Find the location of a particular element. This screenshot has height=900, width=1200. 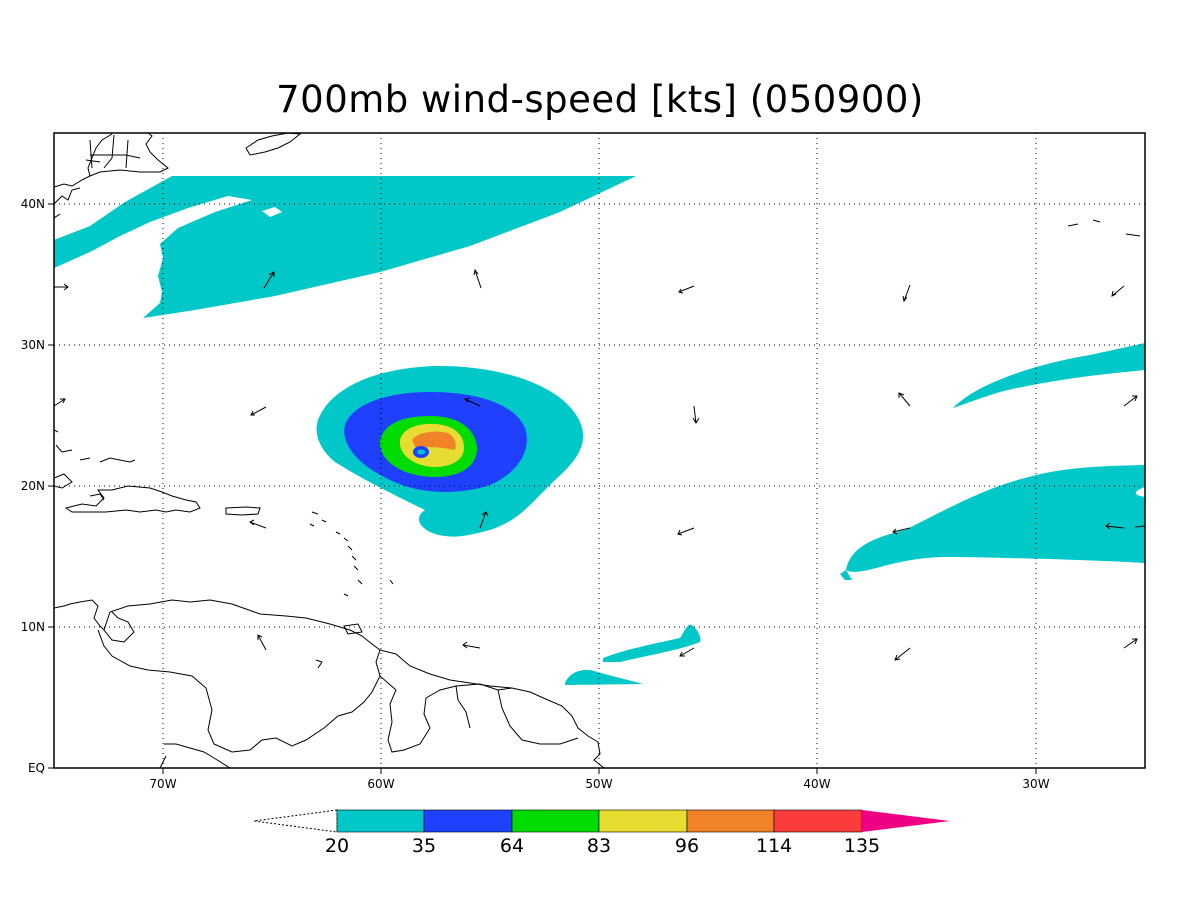

colorbar-below-min is located at coordinates (295, 821).